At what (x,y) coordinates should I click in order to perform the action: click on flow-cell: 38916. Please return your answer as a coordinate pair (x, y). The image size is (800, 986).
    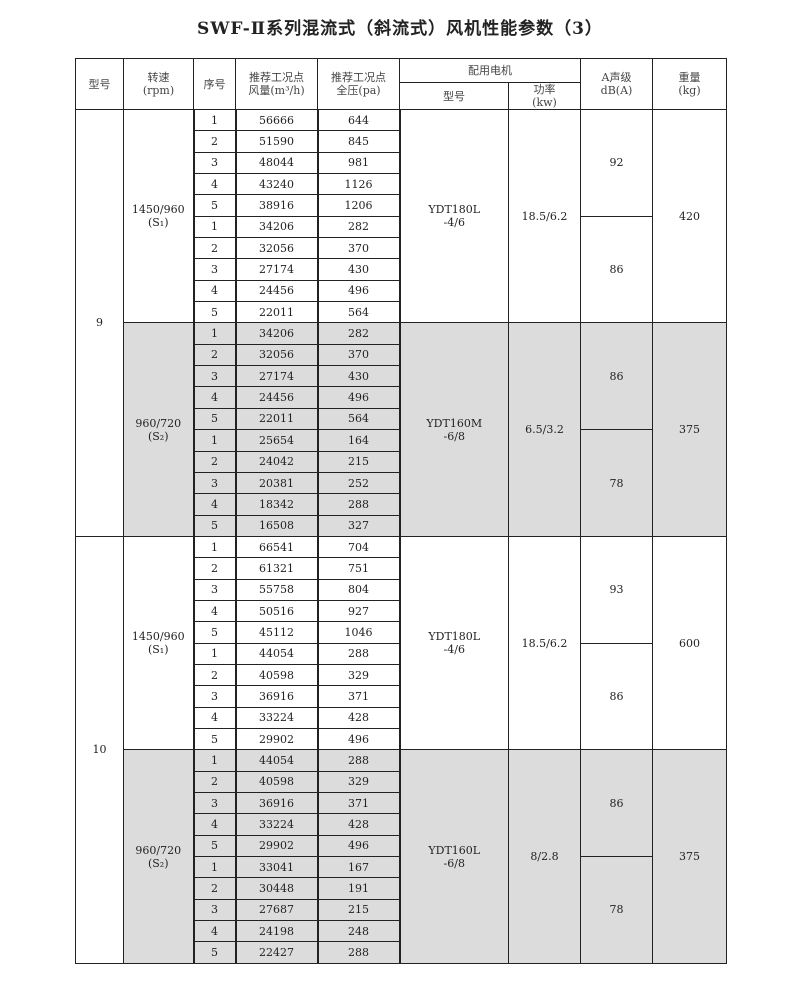
    Looking at the image, I should click on (276, 205).